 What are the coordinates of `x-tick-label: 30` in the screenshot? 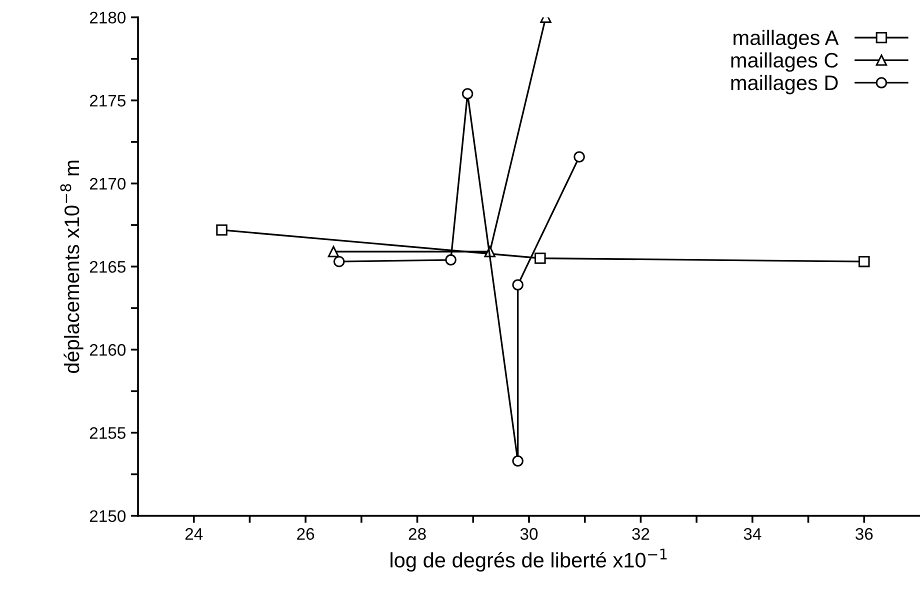 It's located at (529, 534).